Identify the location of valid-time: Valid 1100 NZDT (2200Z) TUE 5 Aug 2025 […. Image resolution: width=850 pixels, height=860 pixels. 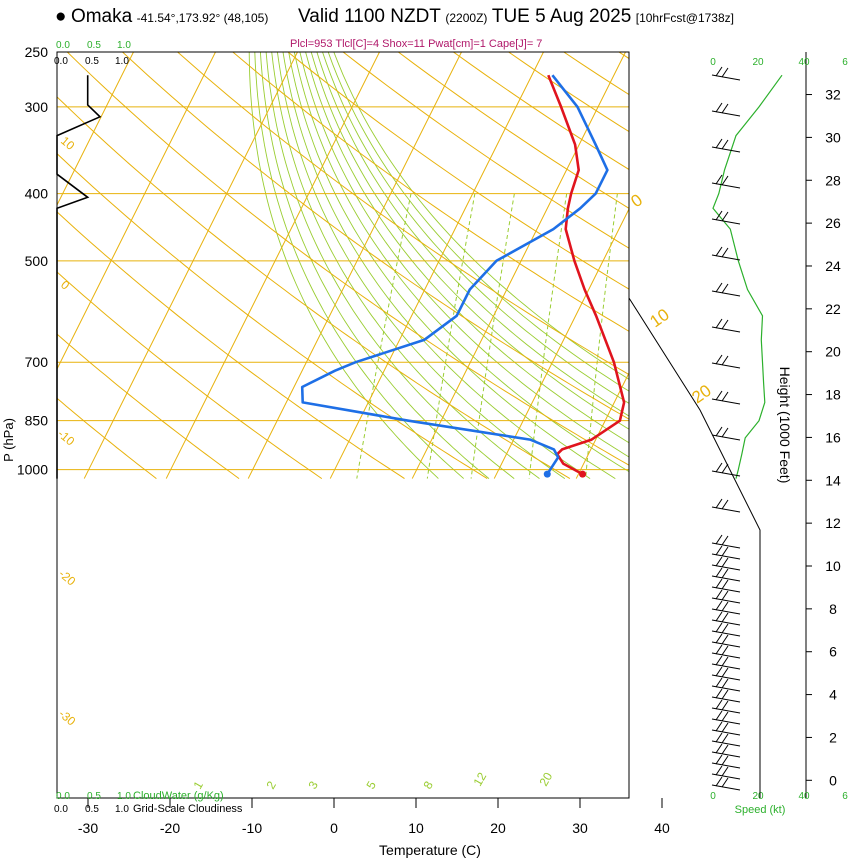
(516, 17).